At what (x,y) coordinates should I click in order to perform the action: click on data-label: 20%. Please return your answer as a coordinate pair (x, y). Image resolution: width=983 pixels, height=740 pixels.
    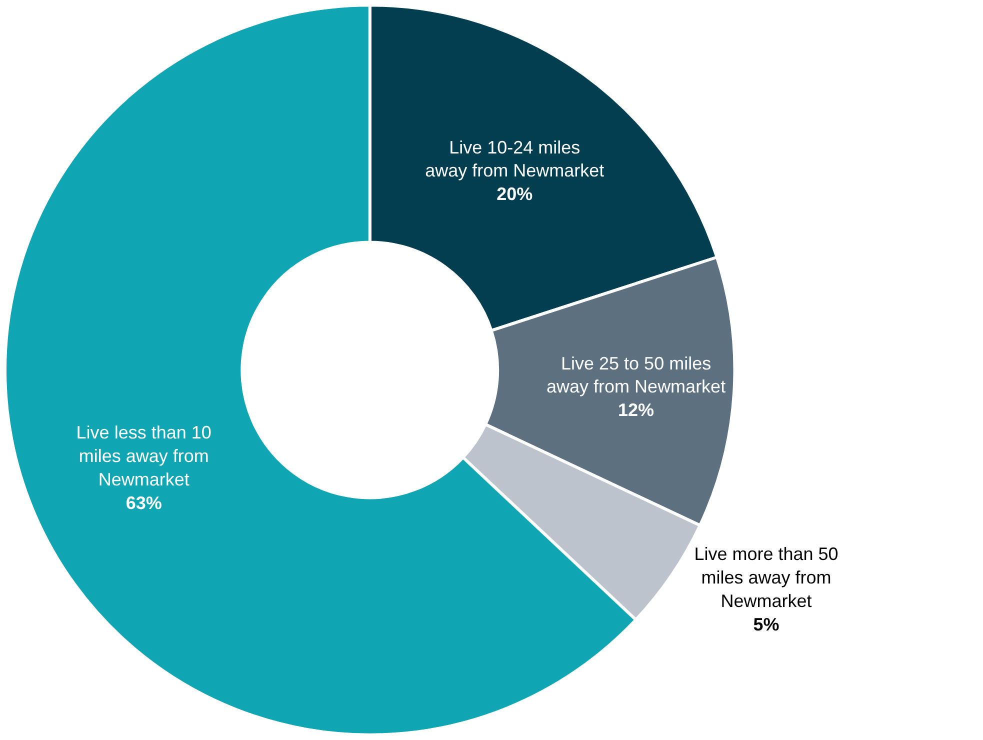
    Looking at the image, I should click on (514, 194).